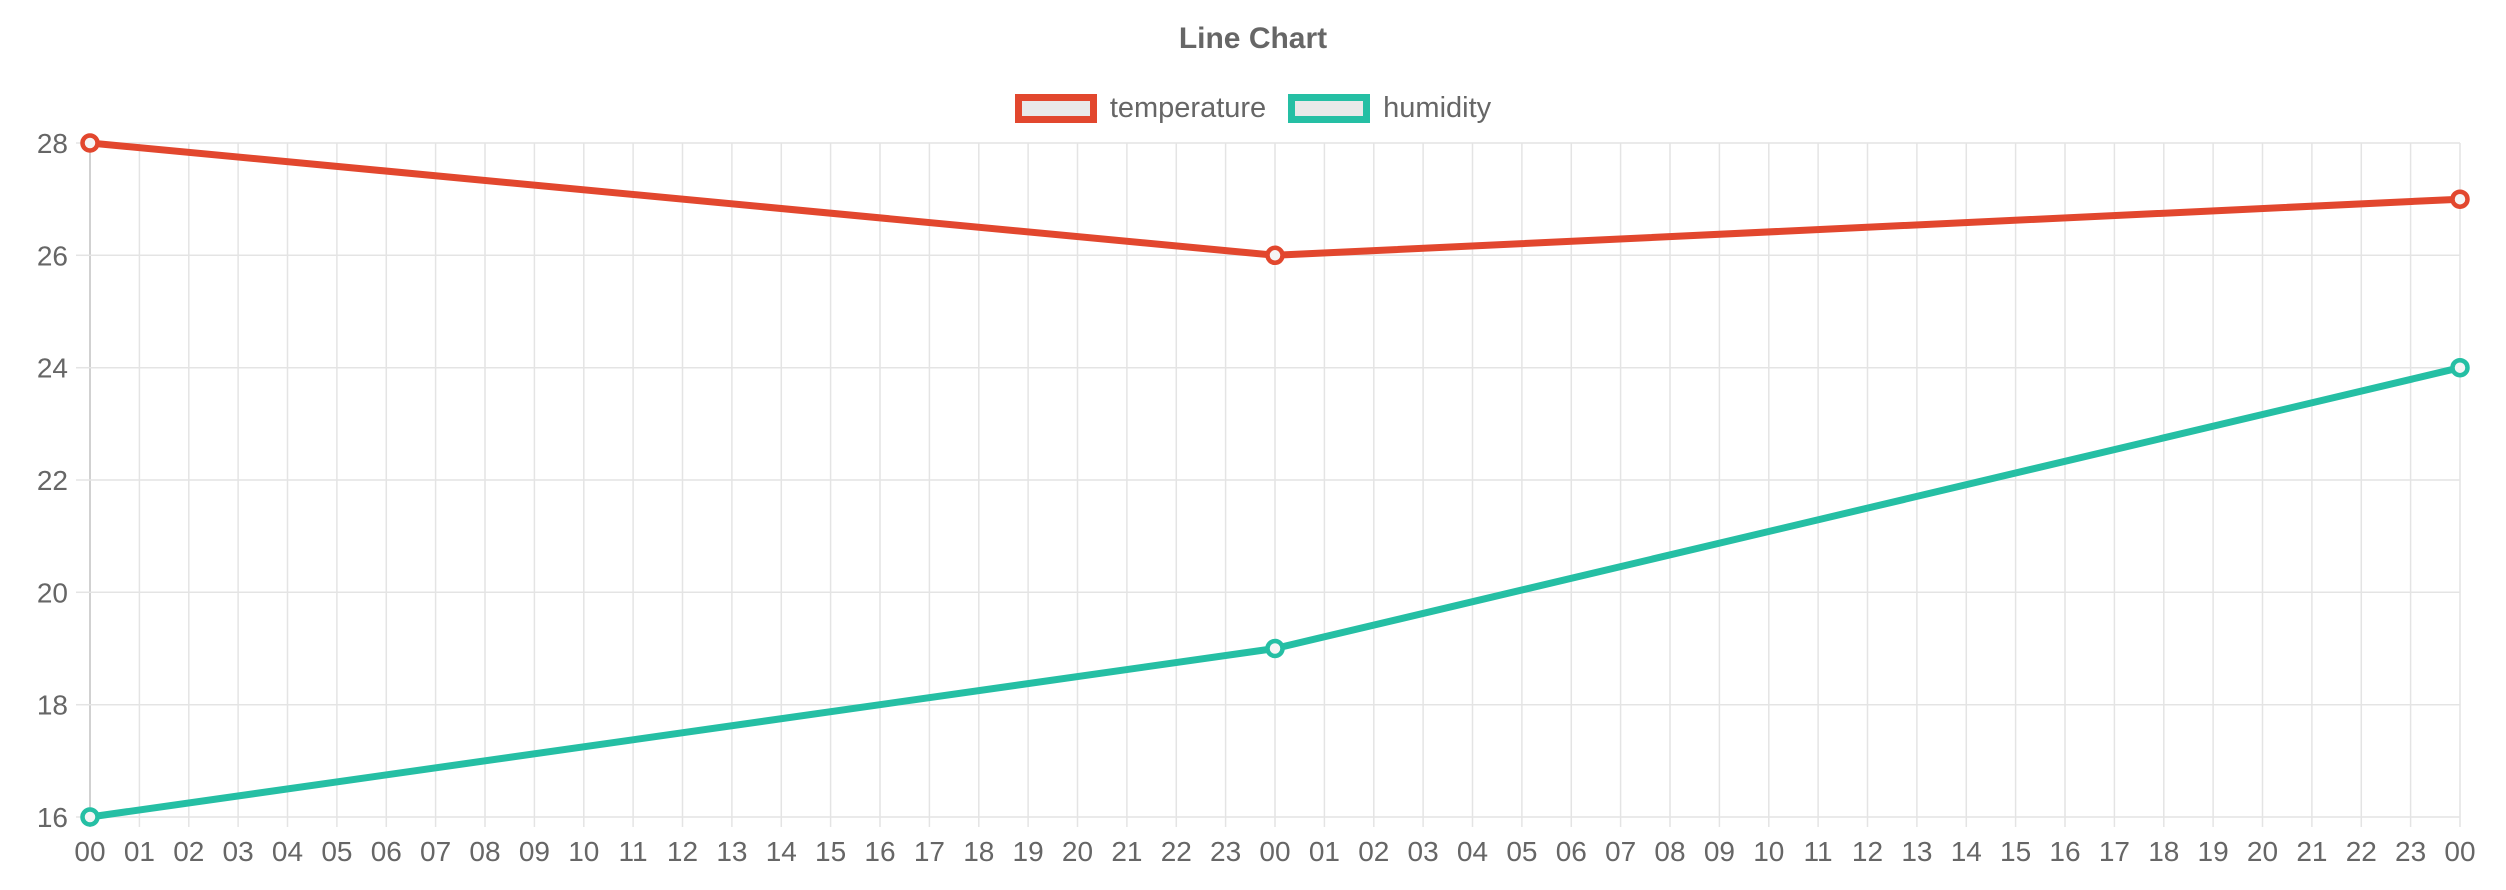  I want to click on y-tick-label: 18, so click(52, 705).